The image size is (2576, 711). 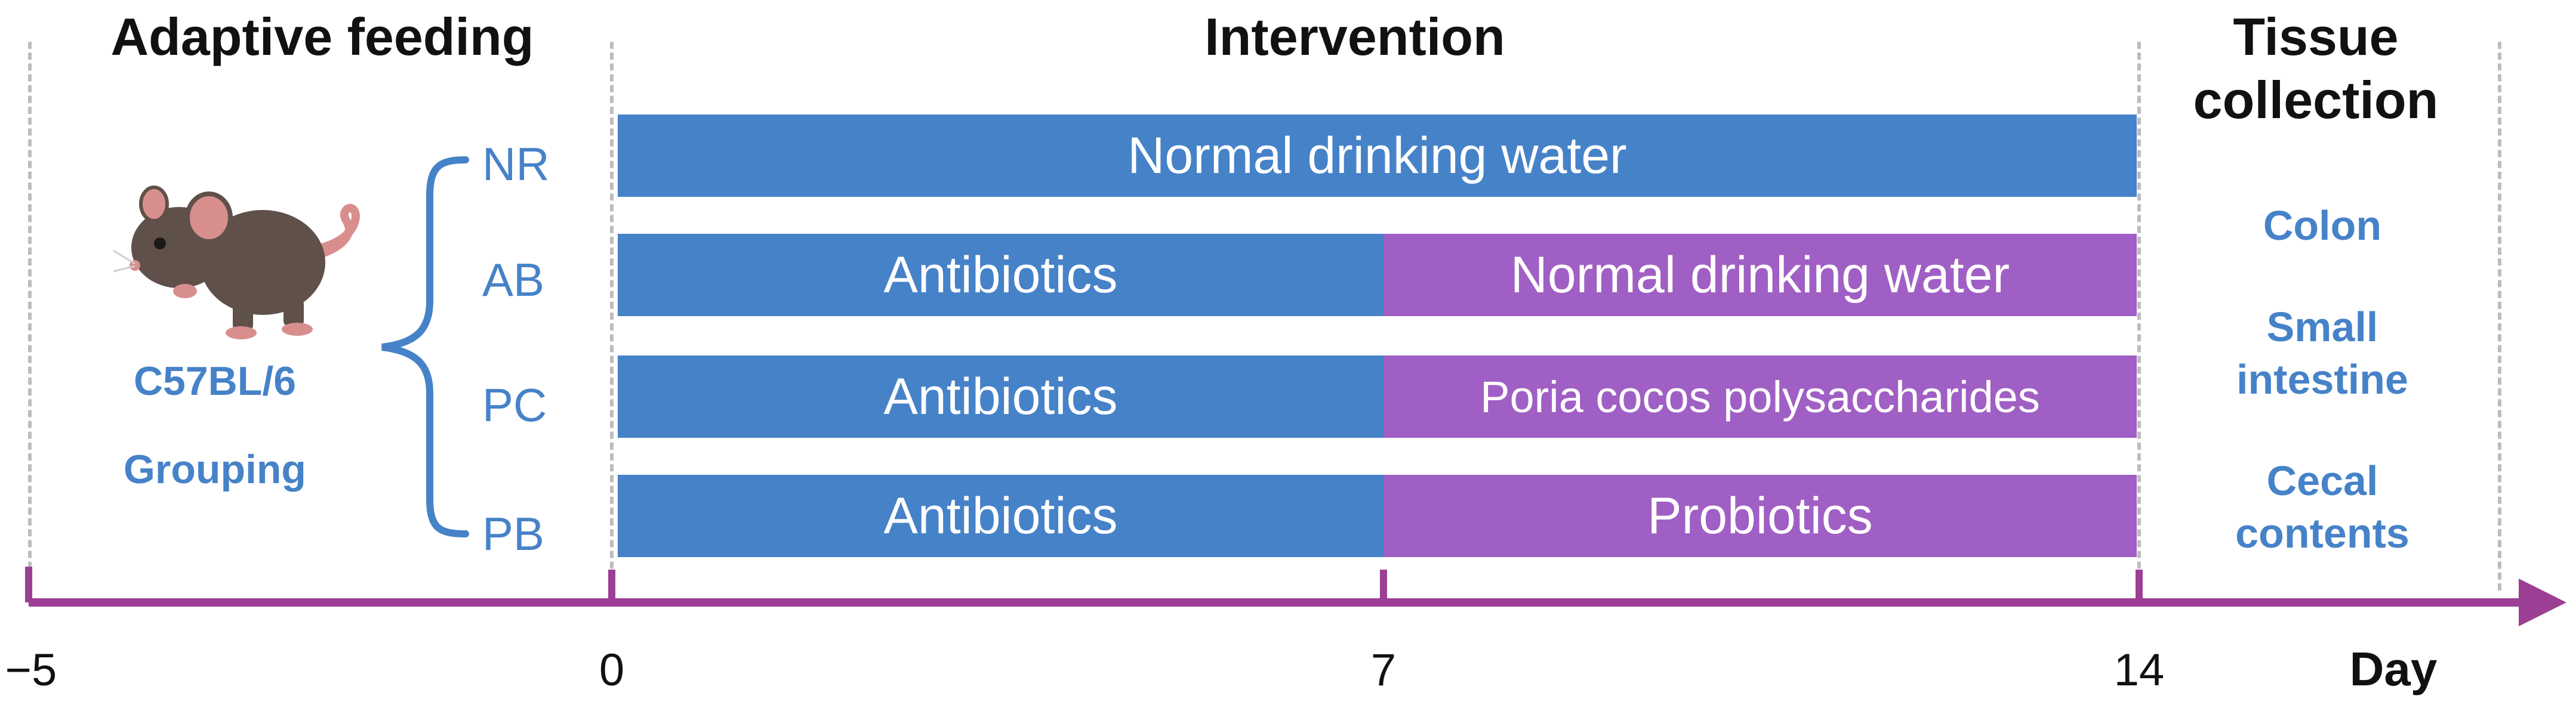 What do you see at coordinates (2316, 99) in the screenshot?
I see `header-tissue-line2: collection` at bounding box center [2316, 99].